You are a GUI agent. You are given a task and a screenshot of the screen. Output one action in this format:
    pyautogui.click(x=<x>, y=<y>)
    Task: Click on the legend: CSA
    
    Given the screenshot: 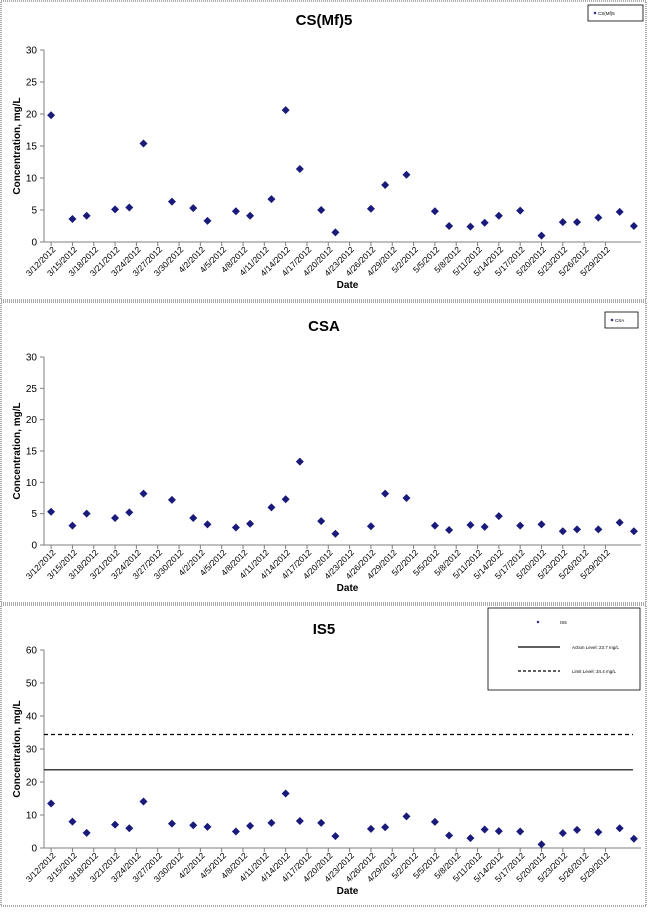 What is the action you would take?
    pyautogui.click(x=621, y=320)
    